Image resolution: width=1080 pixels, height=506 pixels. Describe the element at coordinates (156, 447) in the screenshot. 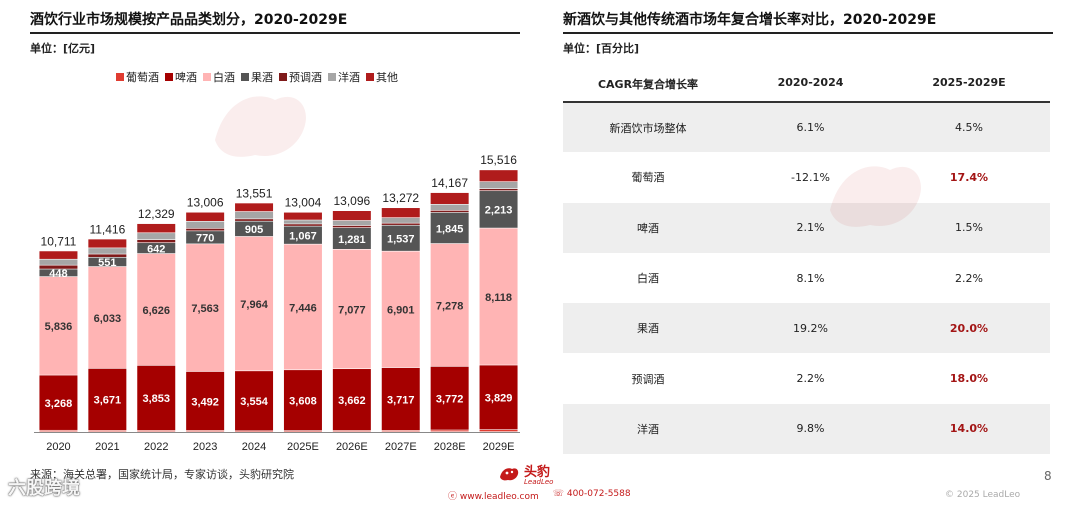

I see `x-tick-label: 2022` at that location.